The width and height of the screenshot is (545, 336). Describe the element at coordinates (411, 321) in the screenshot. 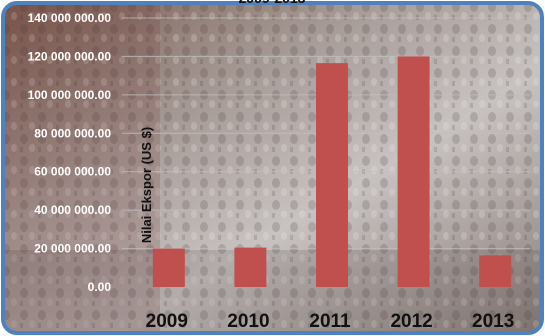

I see `x-tick-label-2012: 2012` at that location.